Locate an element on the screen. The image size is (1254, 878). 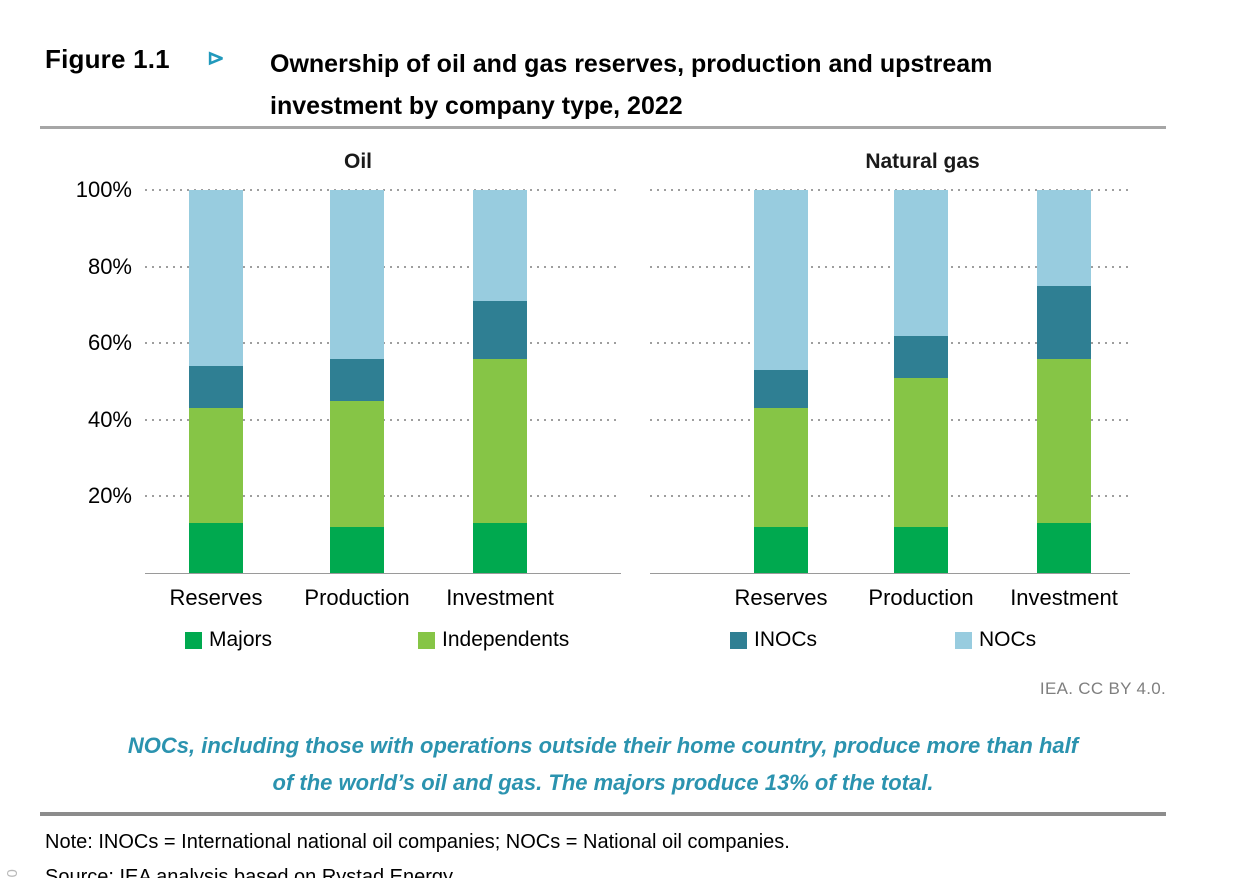
legend-item-independents: Independents is located at coordinates (493, 640).